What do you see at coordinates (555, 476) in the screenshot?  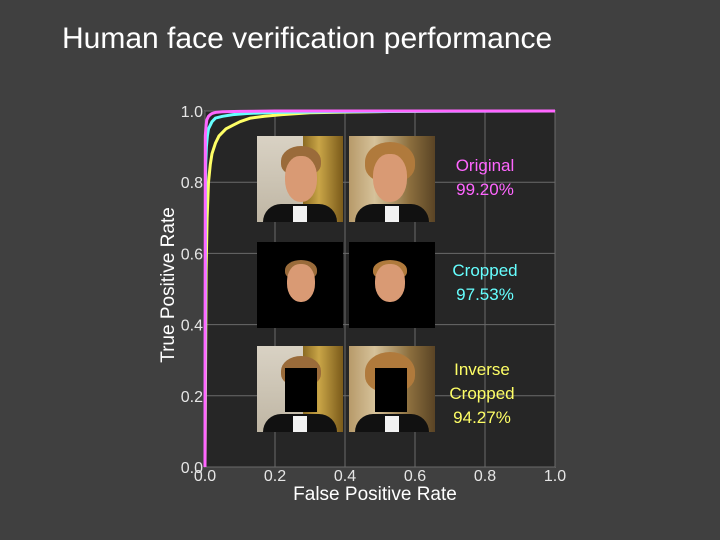 I see `x-tick-label: 1.0` at bounding box center [555, 476].